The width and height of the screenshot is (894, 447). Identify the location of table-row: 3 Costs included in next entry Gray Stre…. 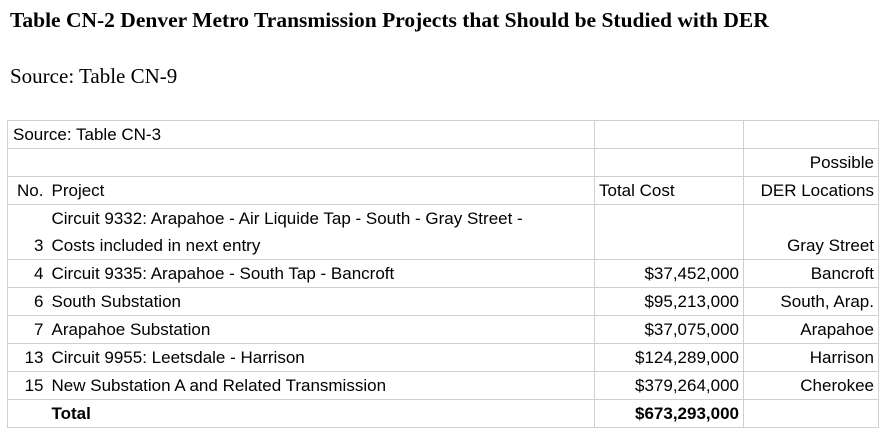
(443, 246).